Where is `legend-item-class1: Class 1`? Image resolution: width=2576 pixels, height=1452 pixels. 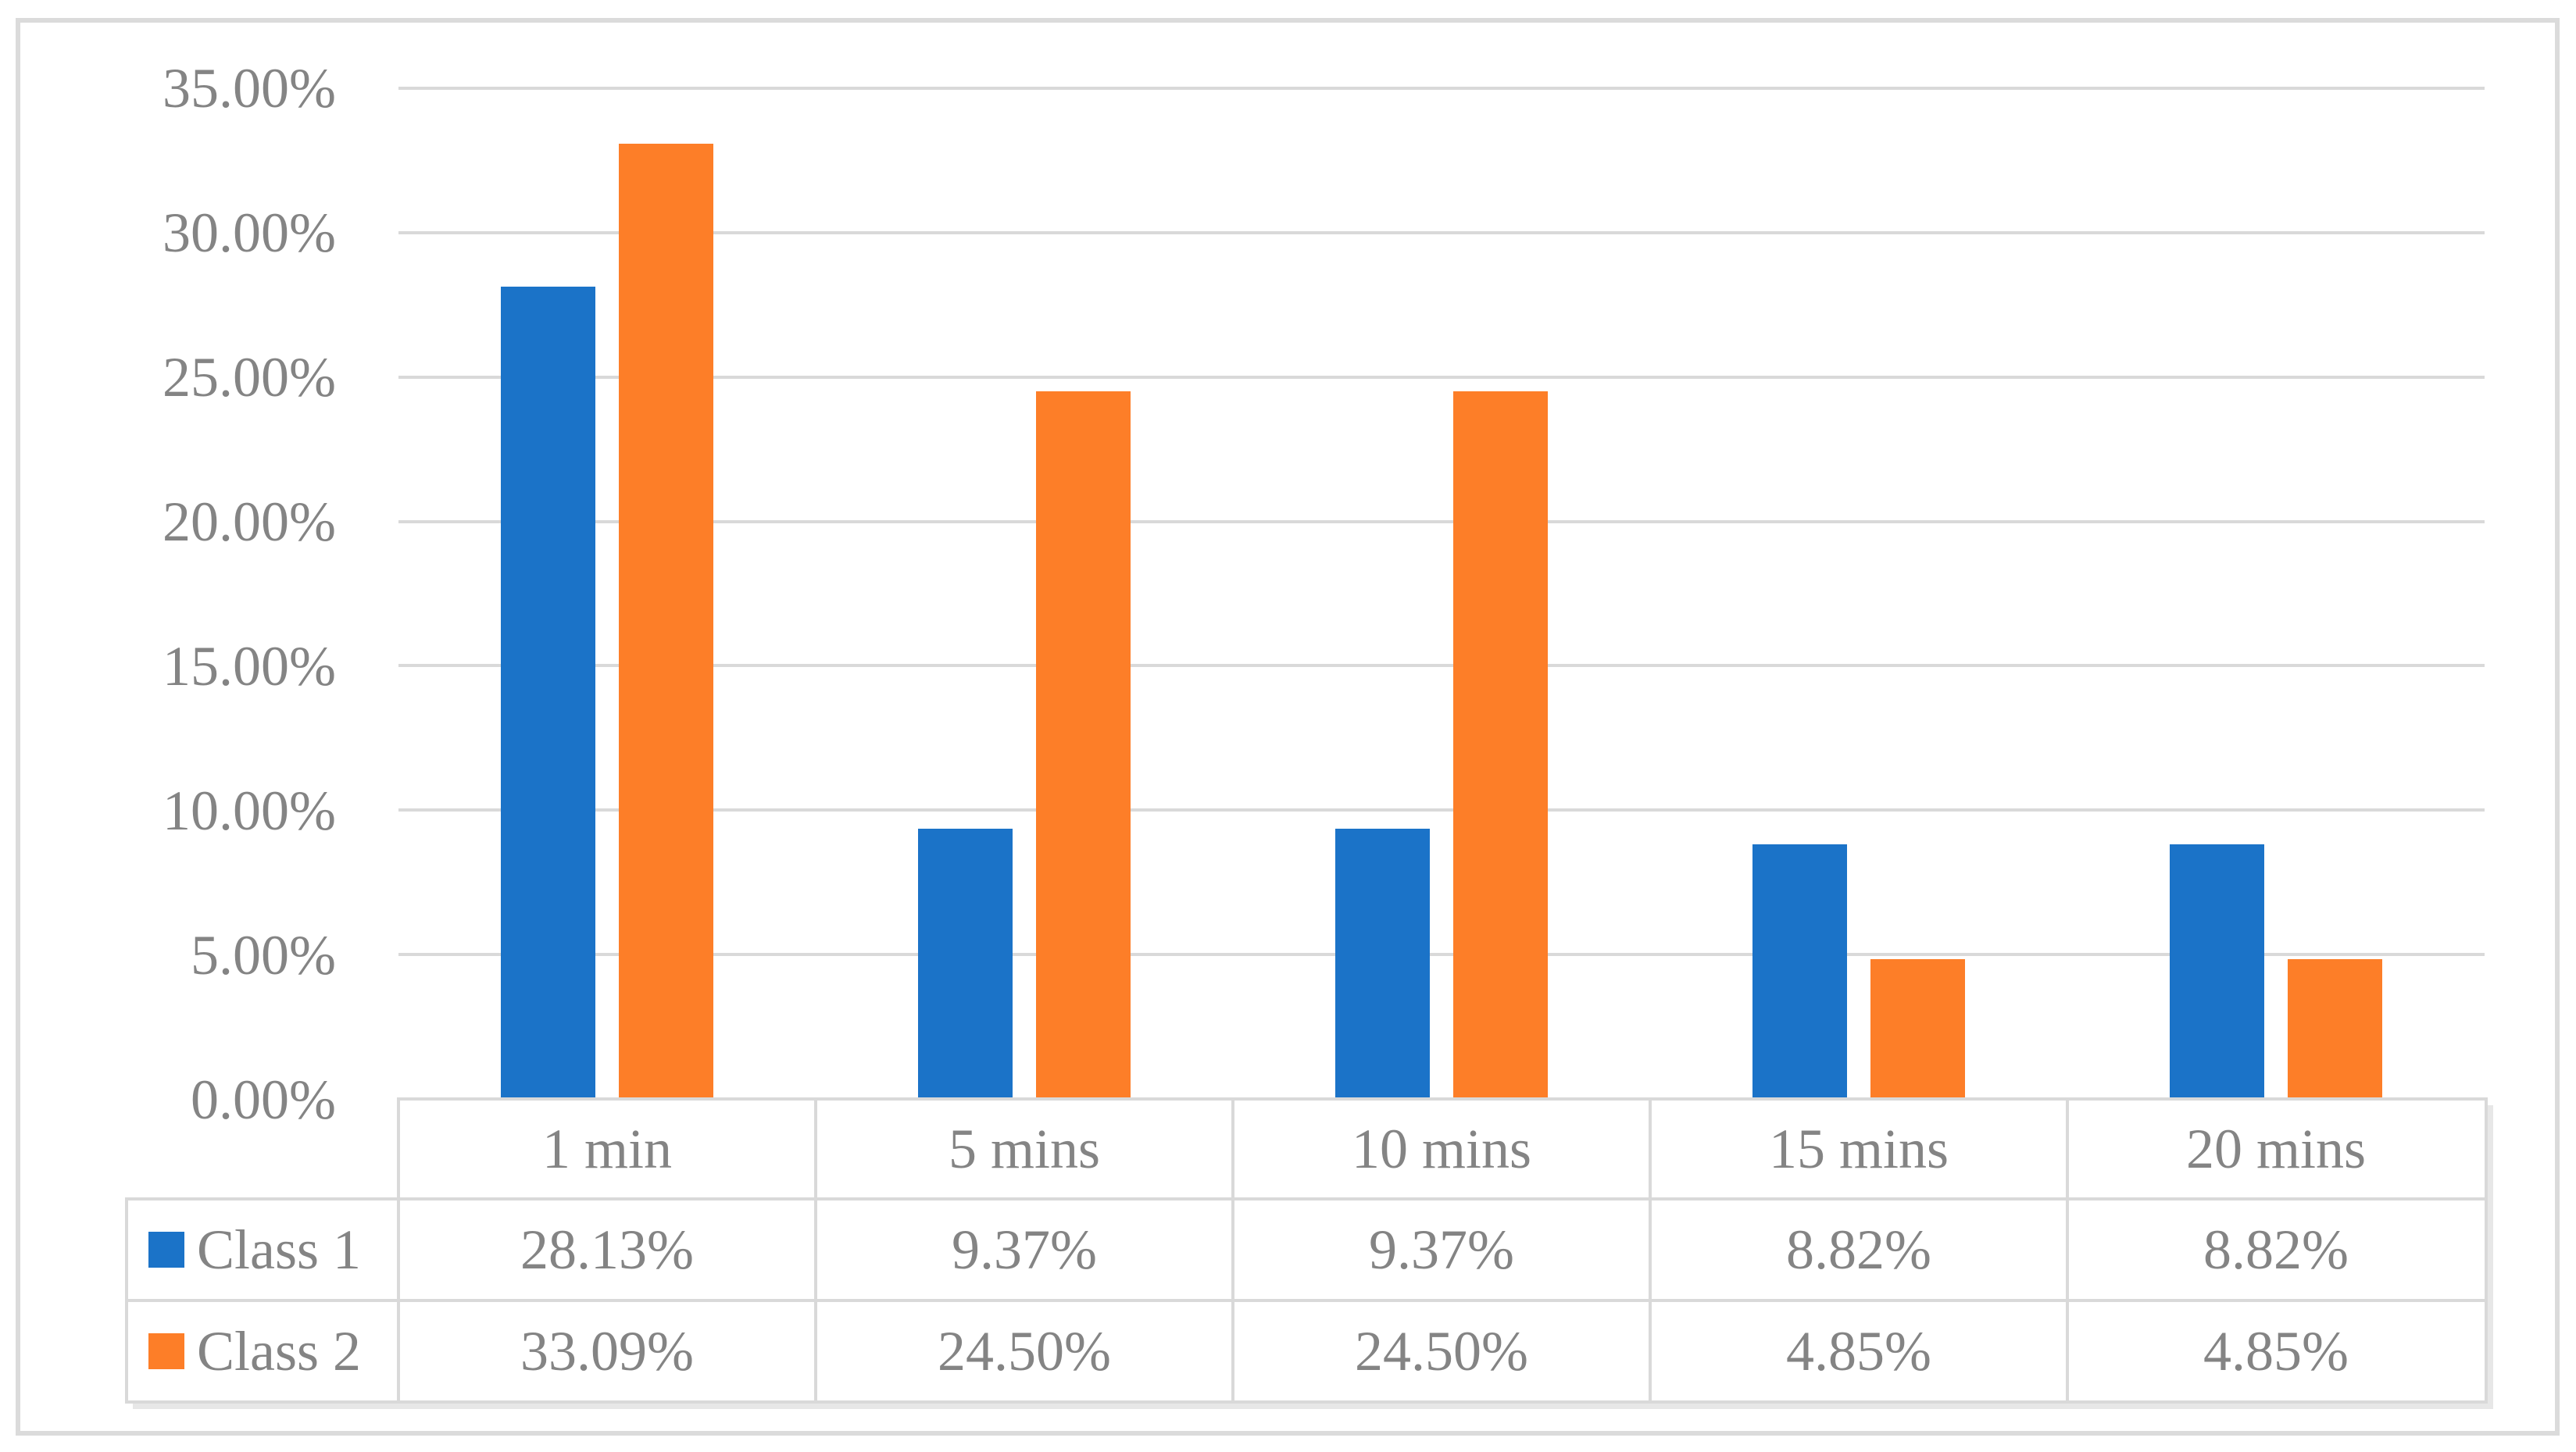
legend-item-class1: Class 1 is located at coordinates (263, 1249).